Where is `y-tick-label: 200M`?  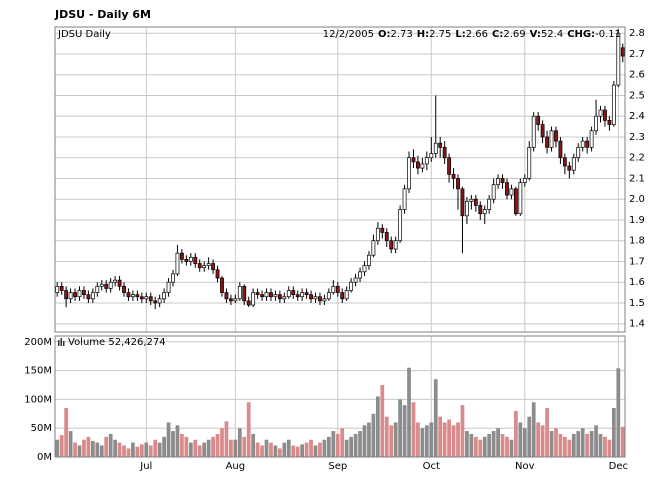 y-tick-label: 200M is located at coordinates (38, 342).